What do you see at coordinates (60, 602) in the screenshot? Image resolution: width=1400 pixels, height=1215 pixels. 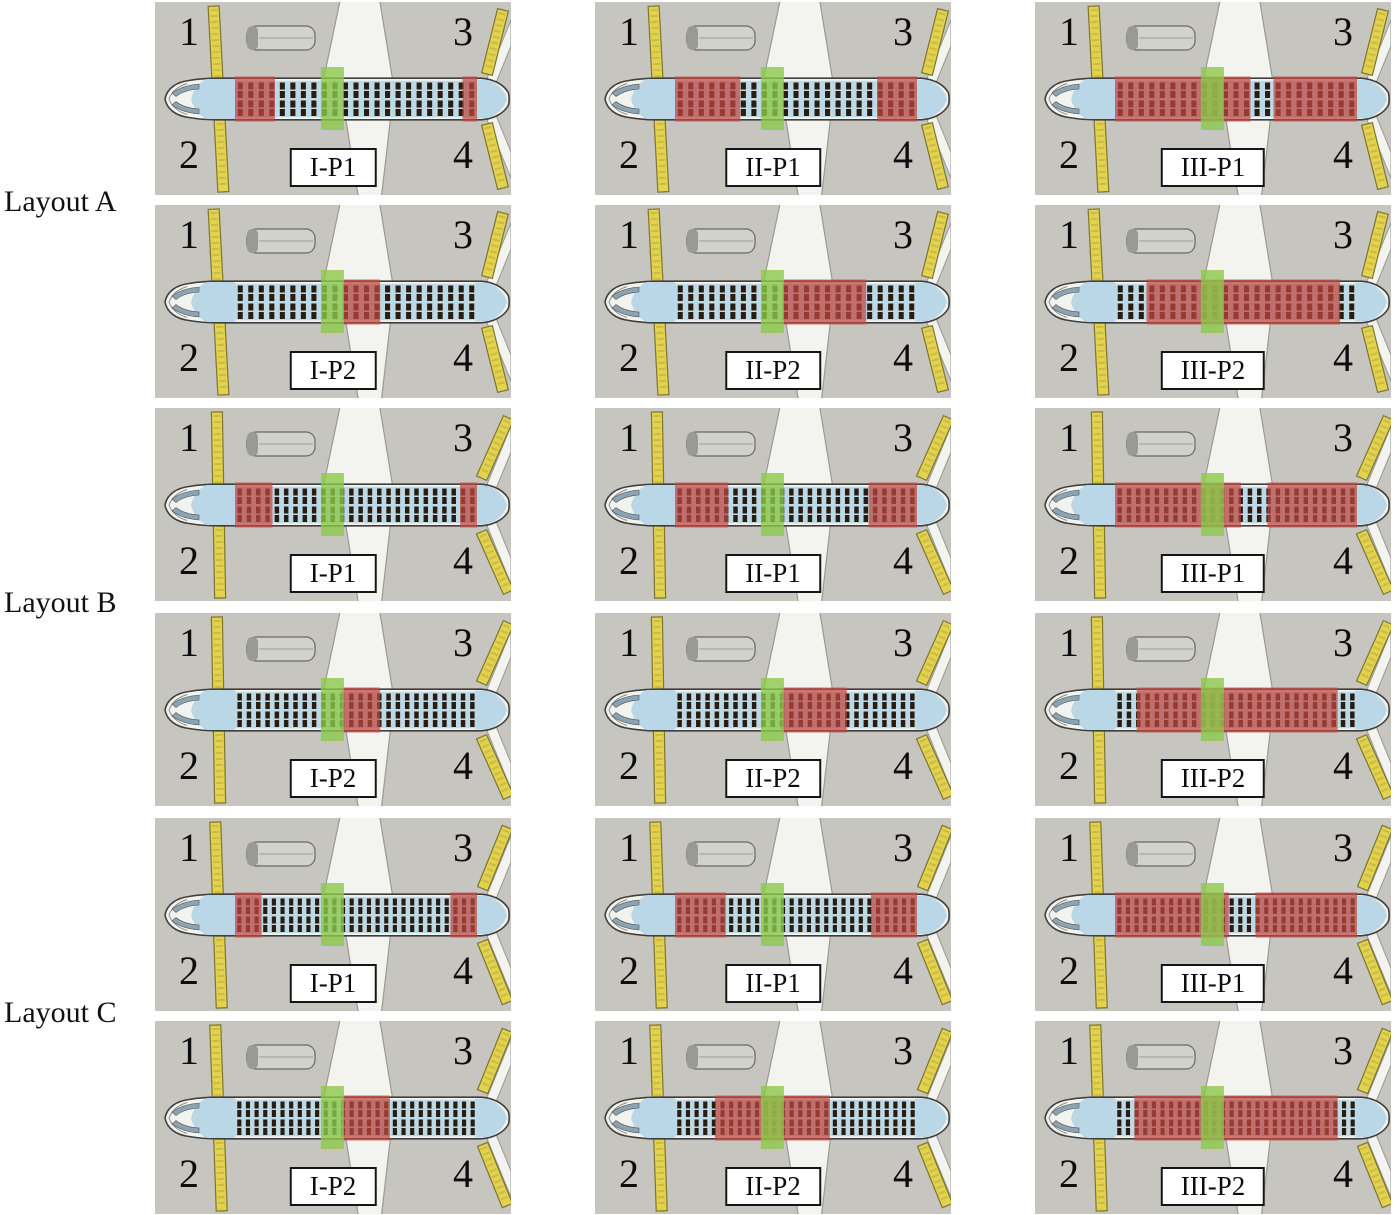 I see `layout-b-label: Layout B` at bounding box center [60, 602].